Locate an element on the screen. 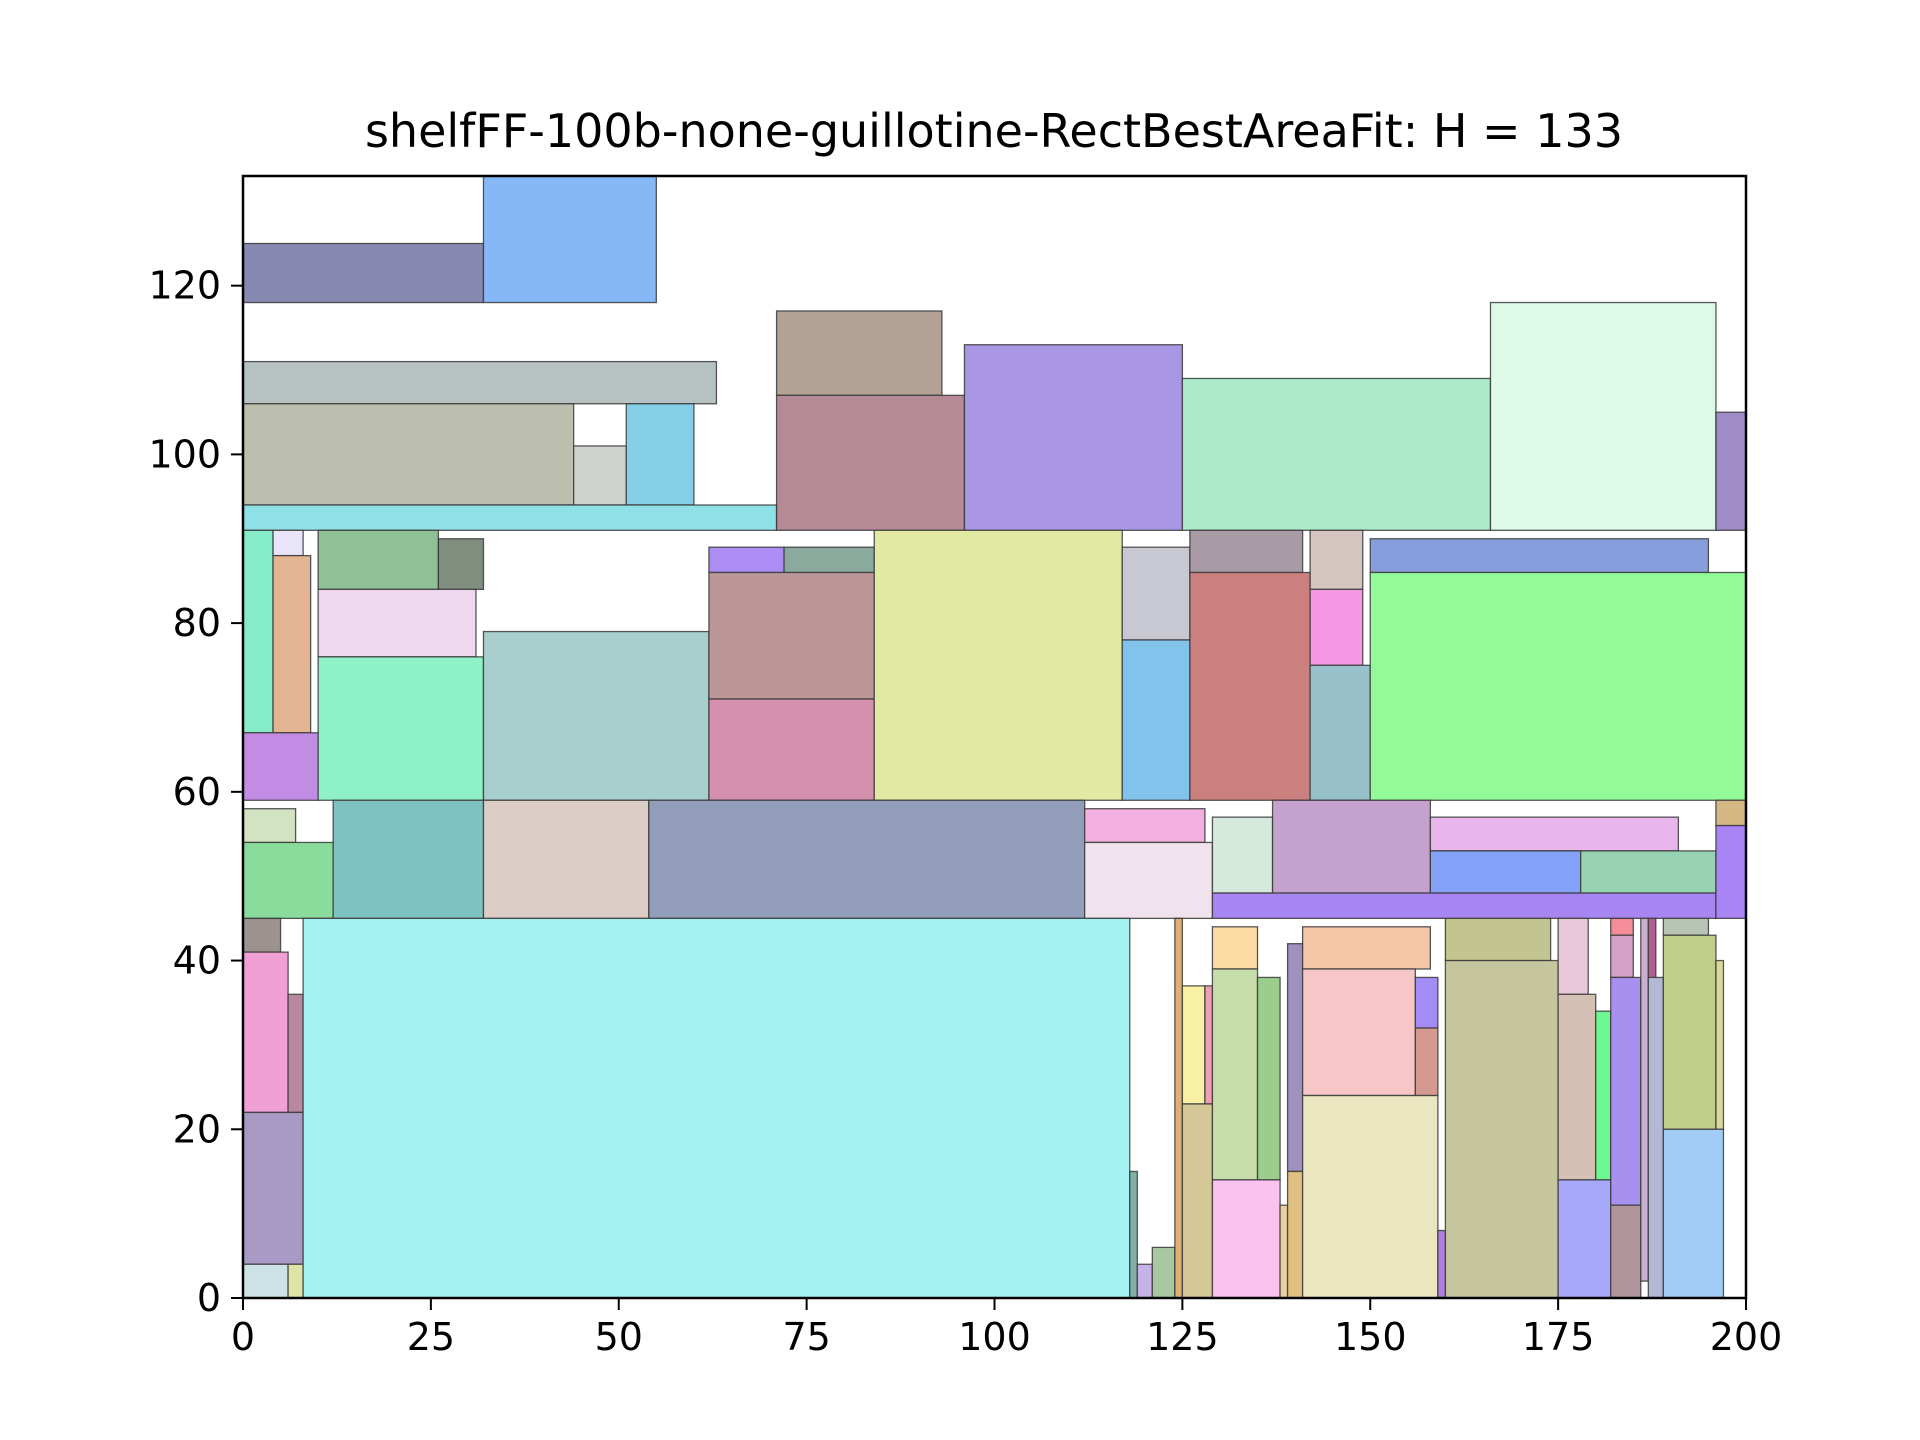 Image resolution: width=1920 pixels, height=1440 pixels. x-tick-label-200: 200 is located at coordinates (1746, 1337).